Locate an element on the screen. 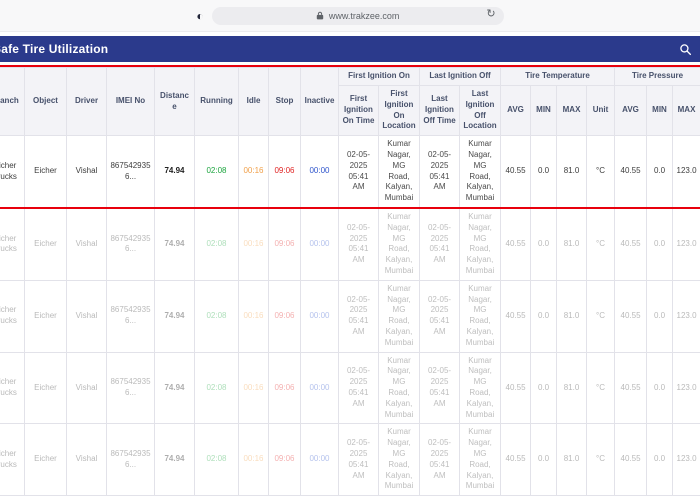 The width and height of the screenshot is (700, 500). column-header-tire-temperature-avg: AVG is located at coordinates (516, 110).